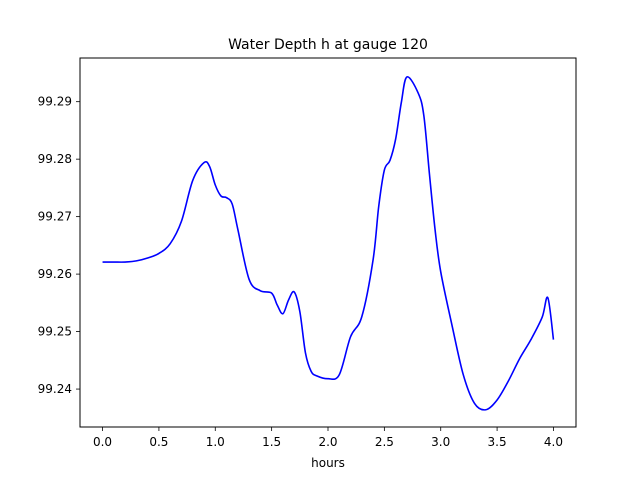  What do you see at coordinates (102, 442) in the screenshot?
I see `x-tick-label: 0.0` at bounding box center [102, 442].